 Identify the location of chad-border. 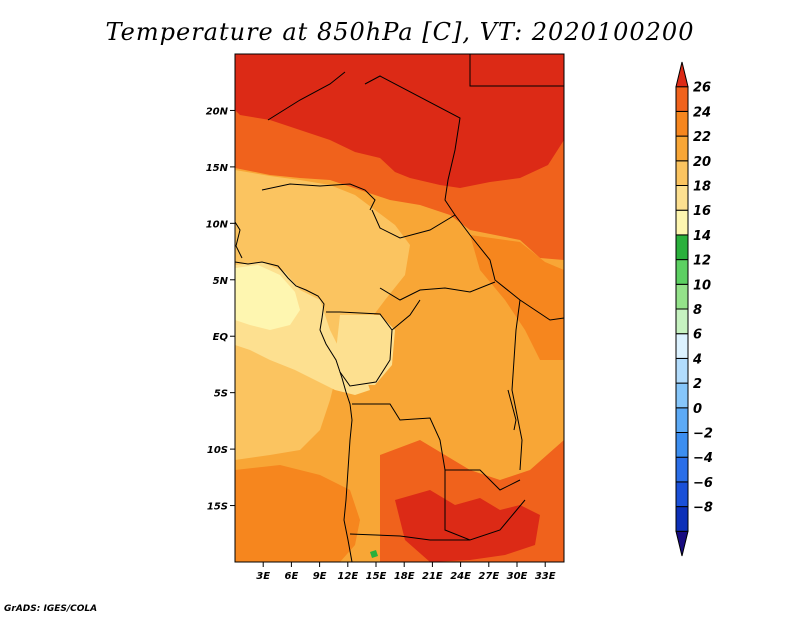
(412, 145).